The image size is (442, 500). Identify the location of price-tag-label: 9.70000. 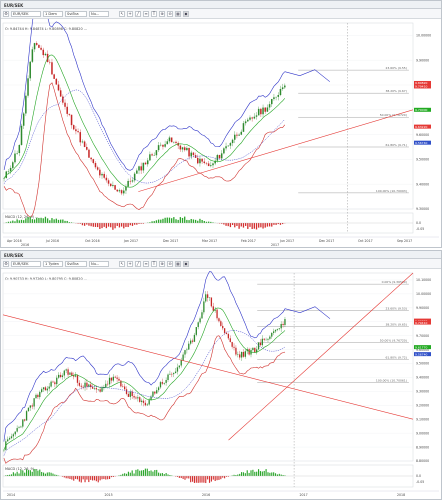
(421, 110).